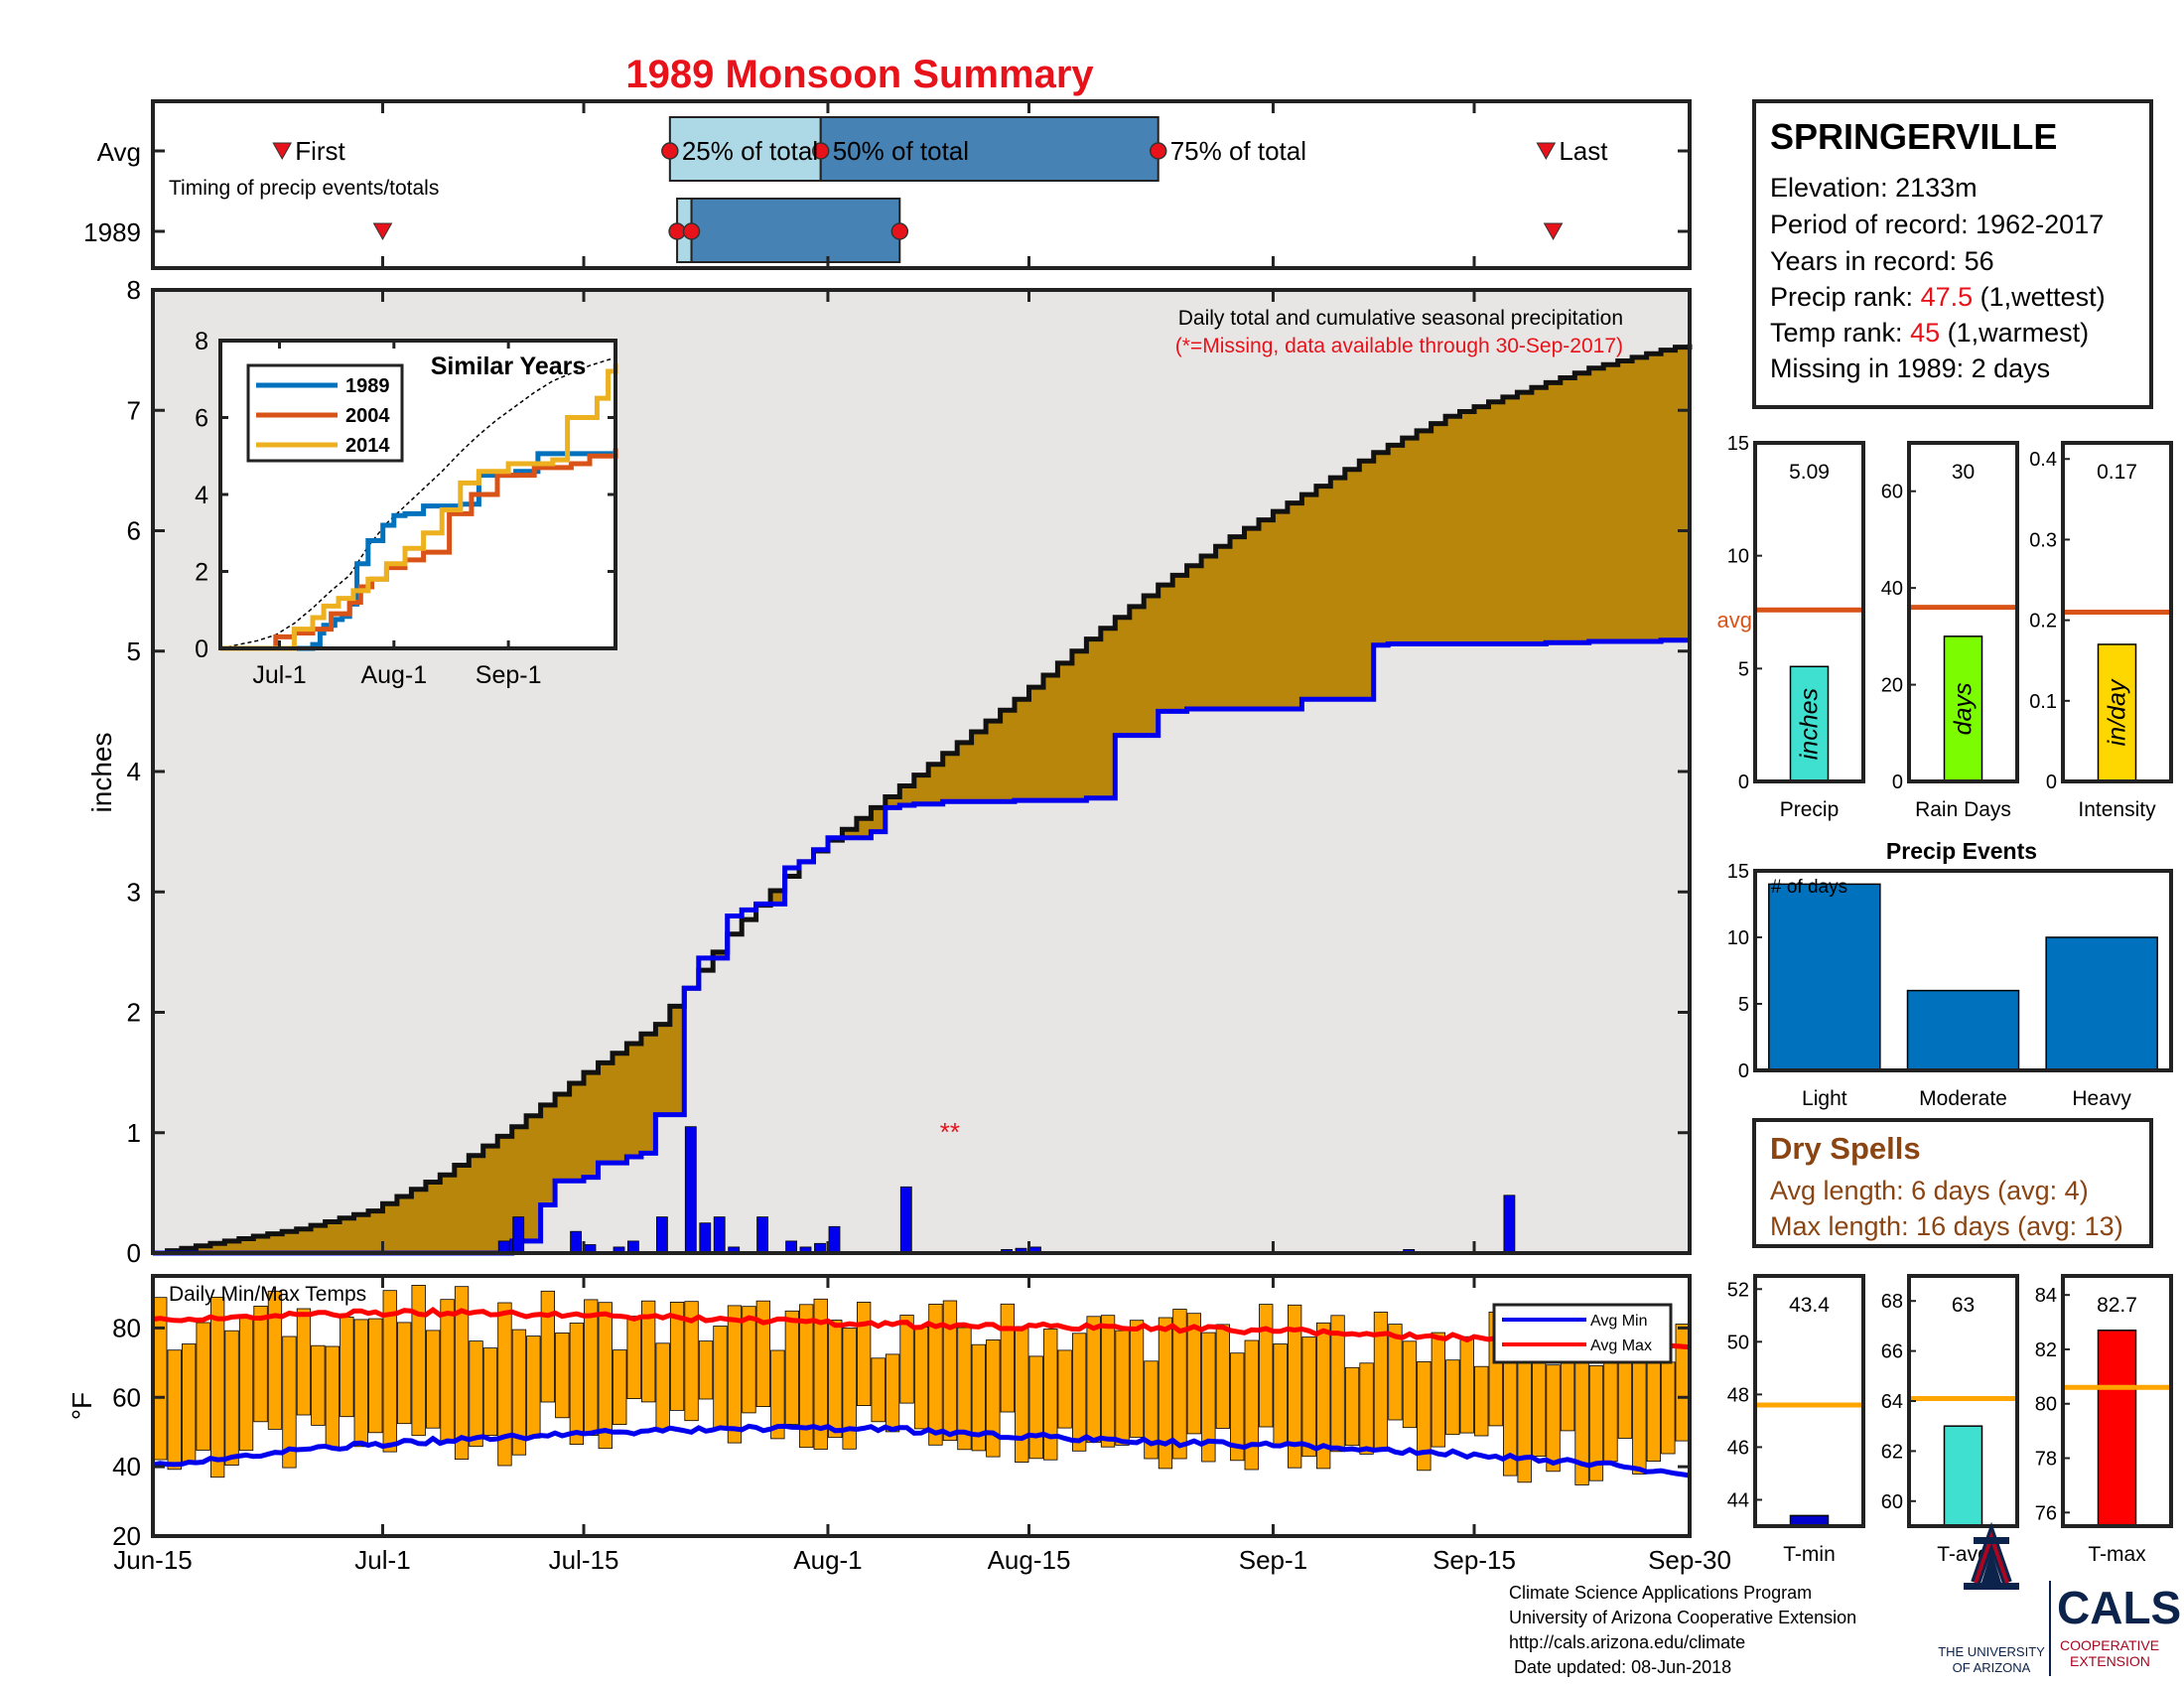 The width and height of the screenshot is (2184, 1688). What do you see at coordinates (201, 341) in the screenshot?
I see `inset-ytick-label: 8` at bounding box center [201, 341].